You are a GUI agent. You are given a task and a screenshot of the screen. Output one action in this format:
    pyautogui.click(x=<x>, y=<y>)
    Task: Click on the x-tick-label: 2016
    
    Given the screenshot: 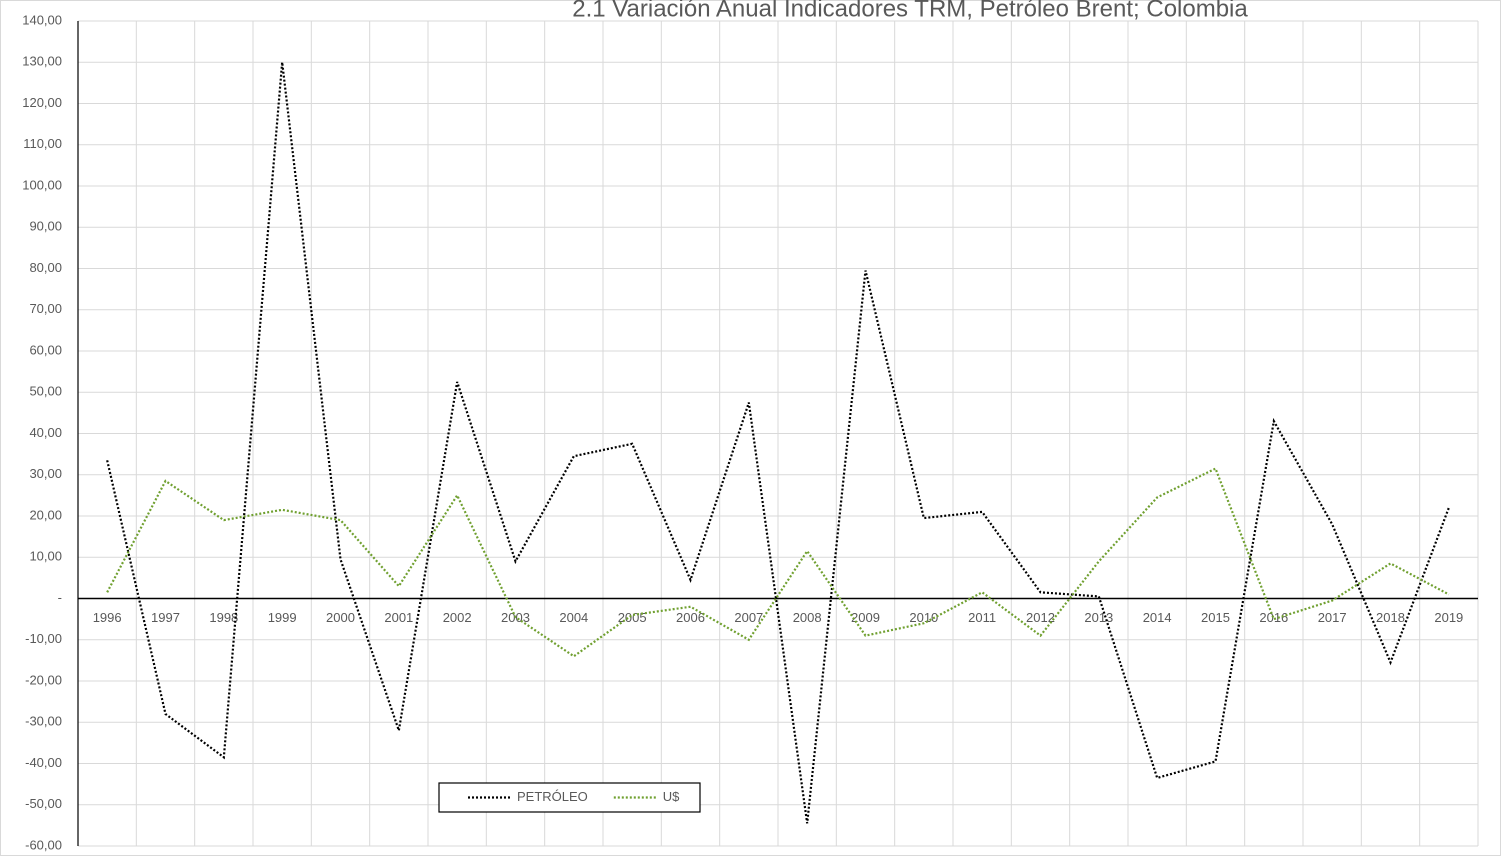 What is the action you would take?
    pyautogui.click(x=1273, y=617)
    